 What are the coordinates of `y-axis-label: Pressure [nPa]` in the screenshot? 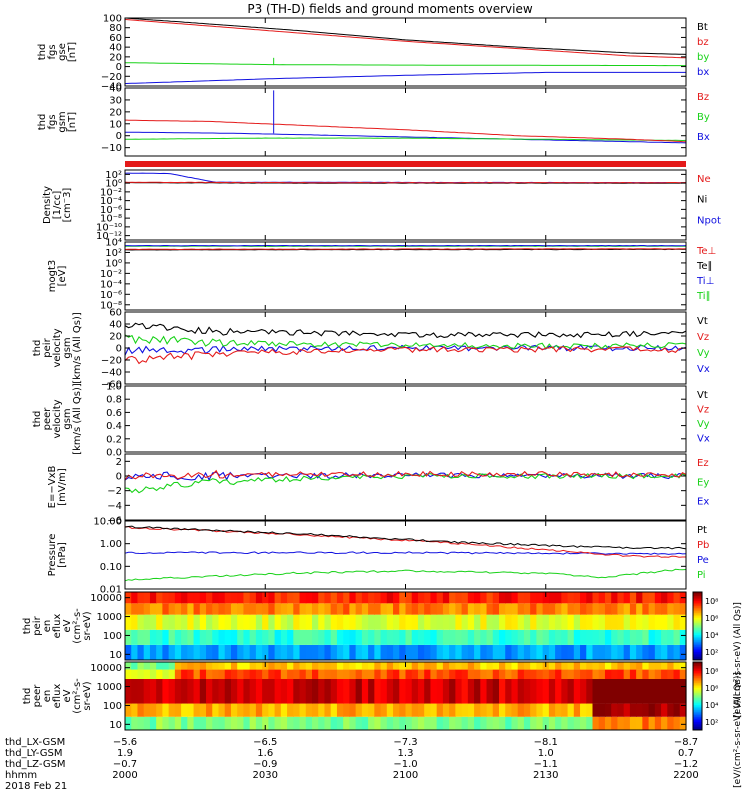 It's located at (57, 555).